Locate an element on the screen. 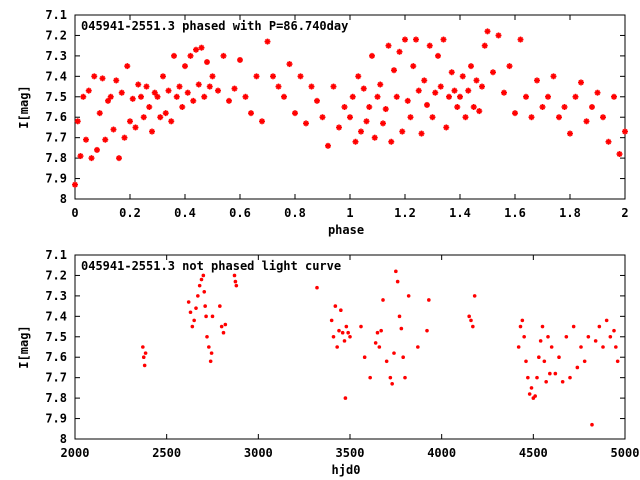 This screenshot has width=640, height=480. unphased-ylabel: I[mag] is located at coordinates (24, 346).